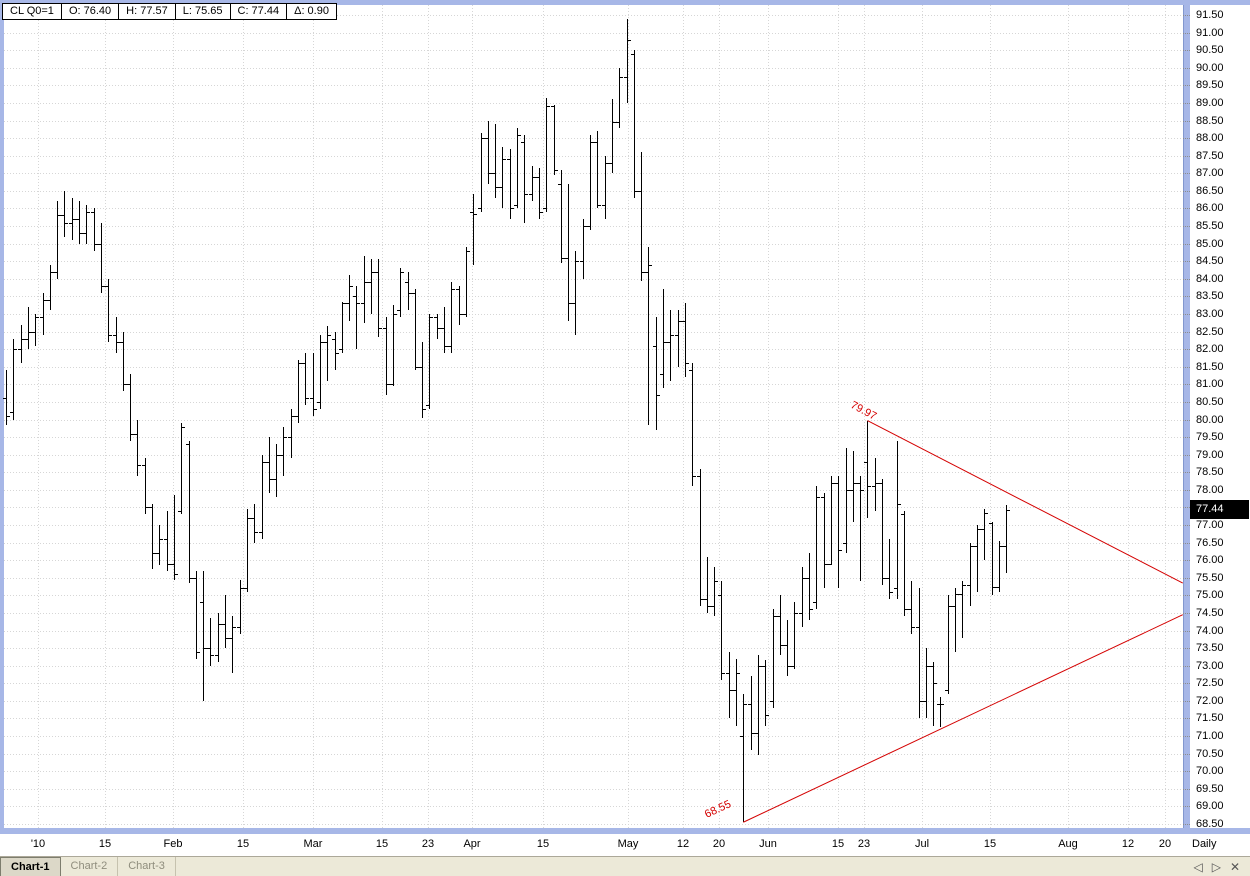  I want to click on price-axis-separator, so click(1186, 416).